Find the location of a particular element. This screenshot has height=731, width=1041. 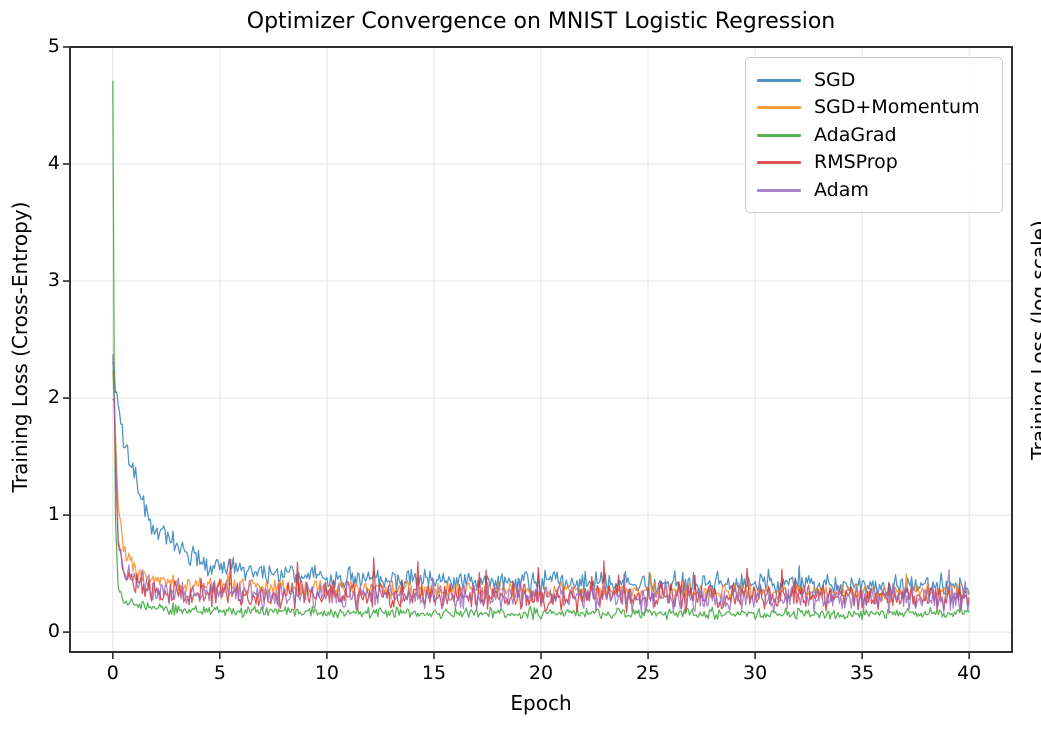

legend-label: RMSProp is located at coordinates (856, 162).